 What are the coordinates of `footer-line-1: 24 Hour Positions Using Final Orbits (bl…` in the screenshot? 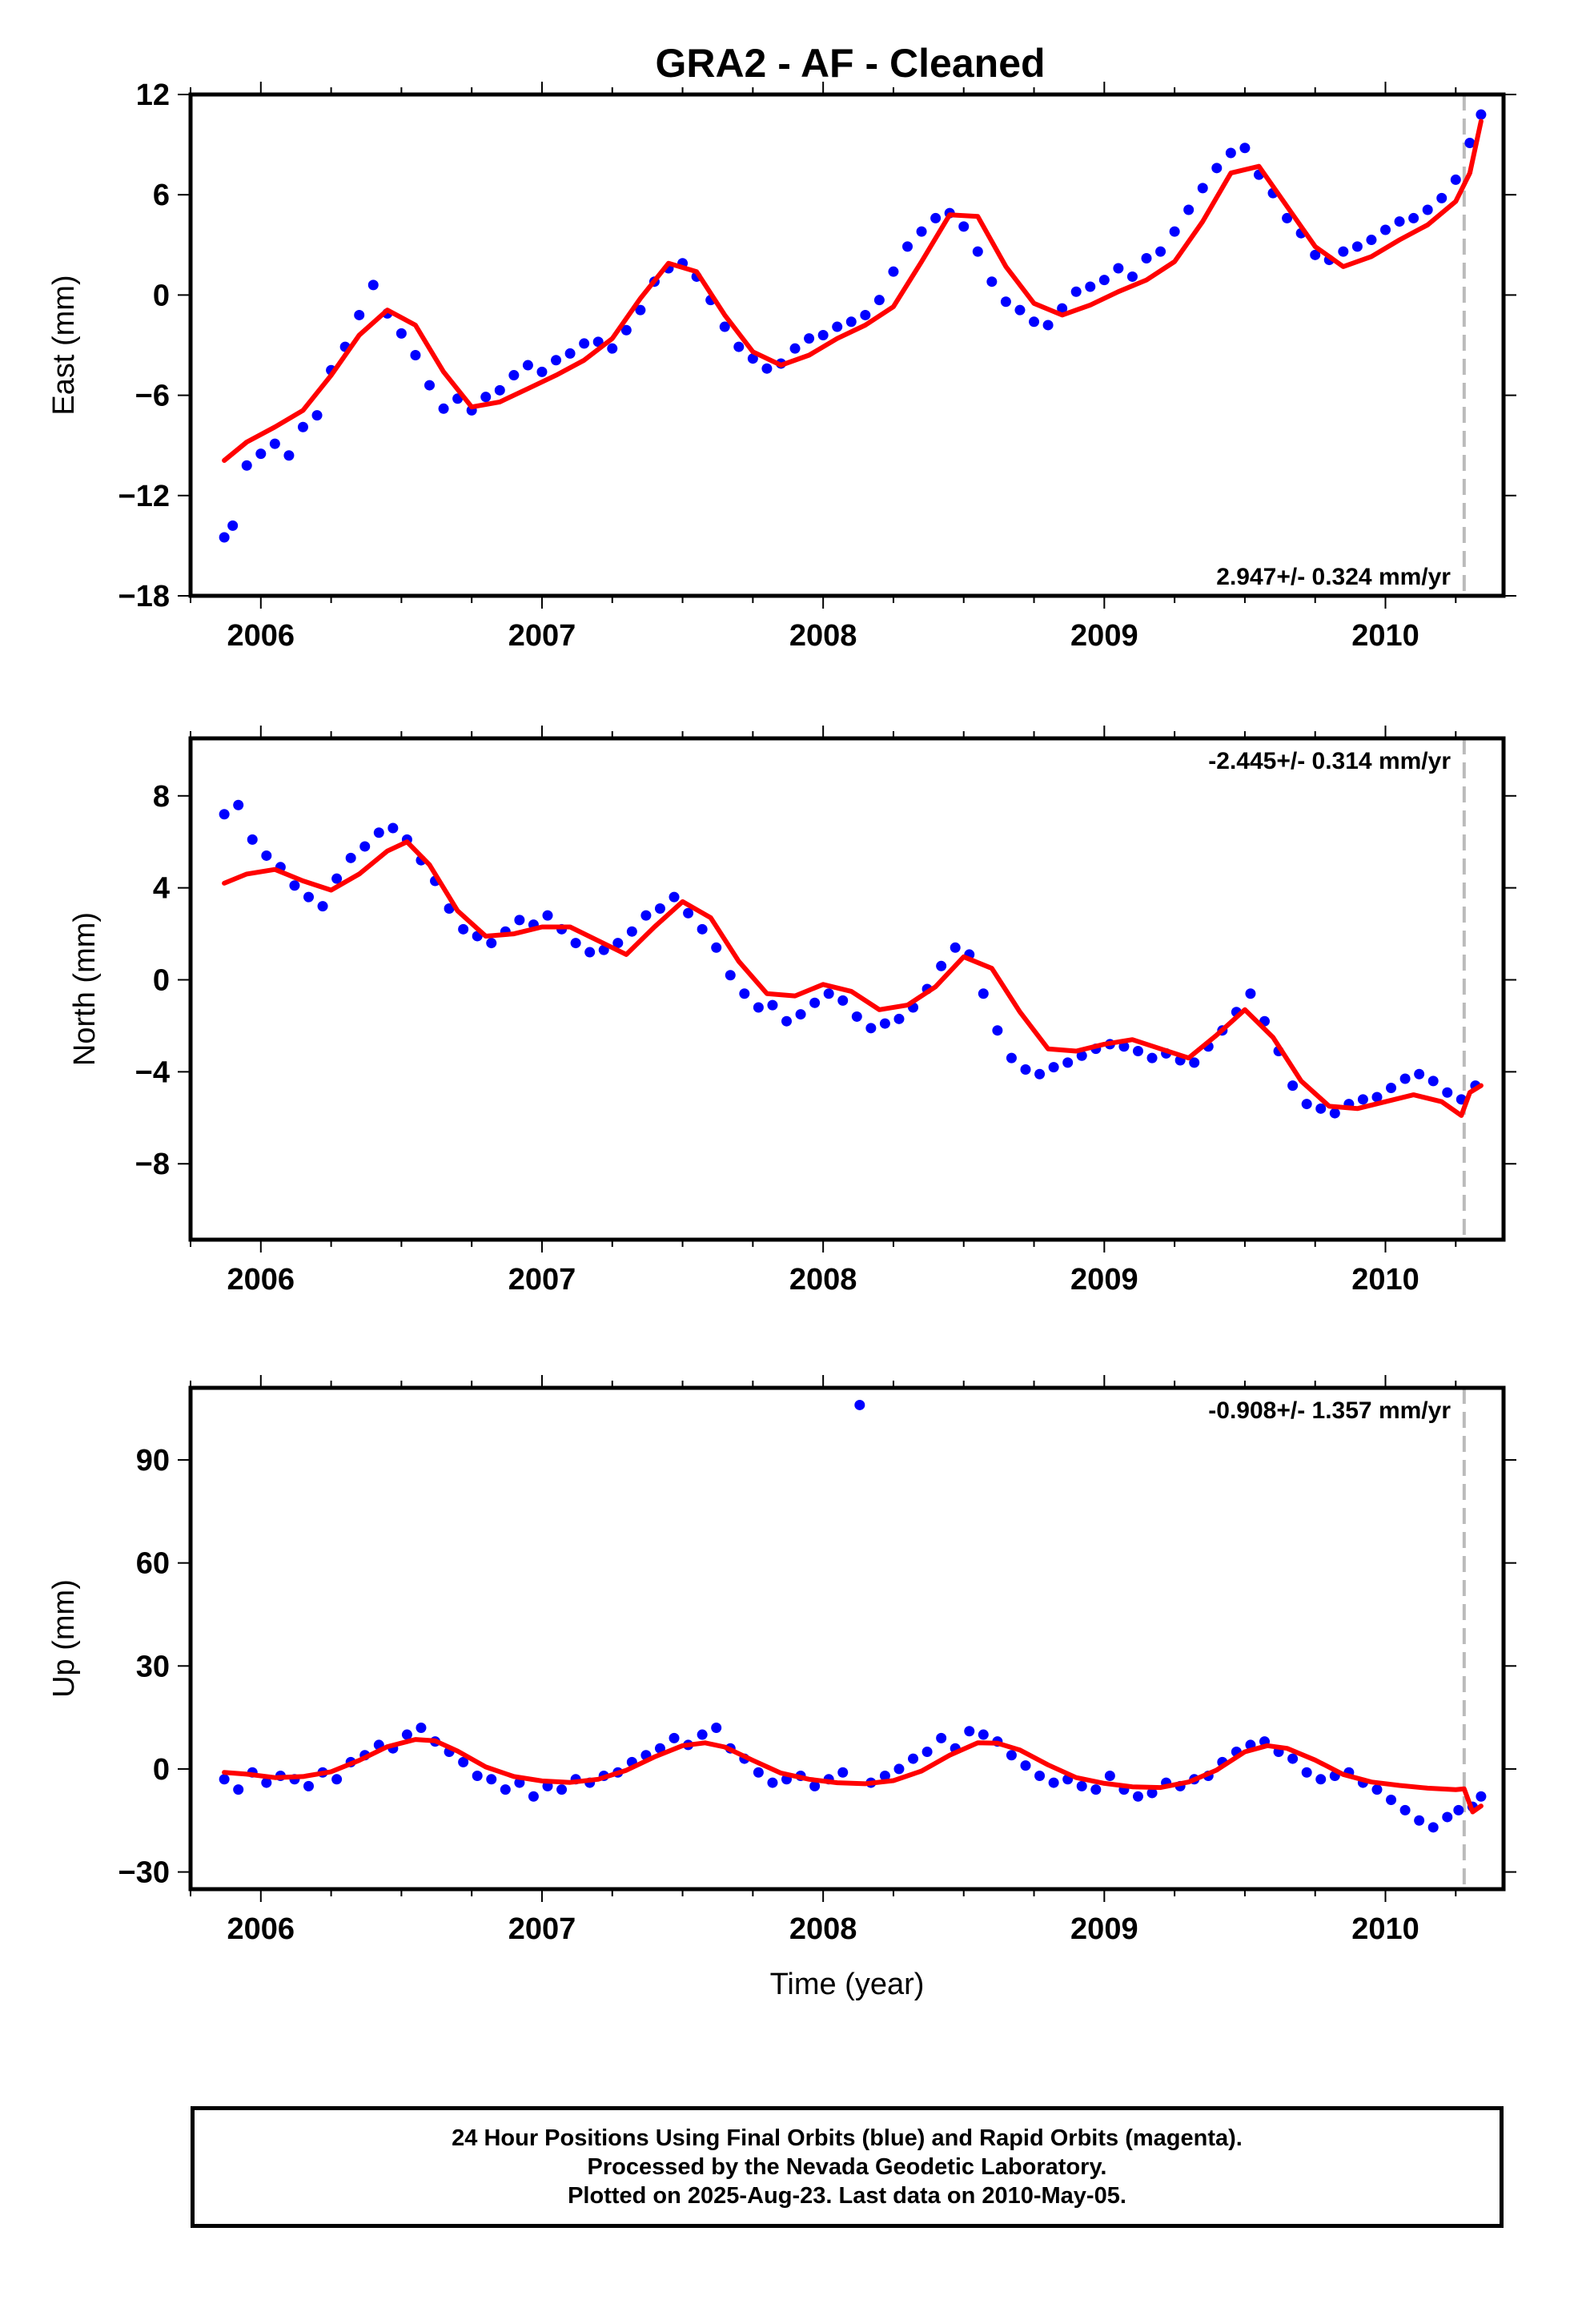 It's located at (847, 2138).